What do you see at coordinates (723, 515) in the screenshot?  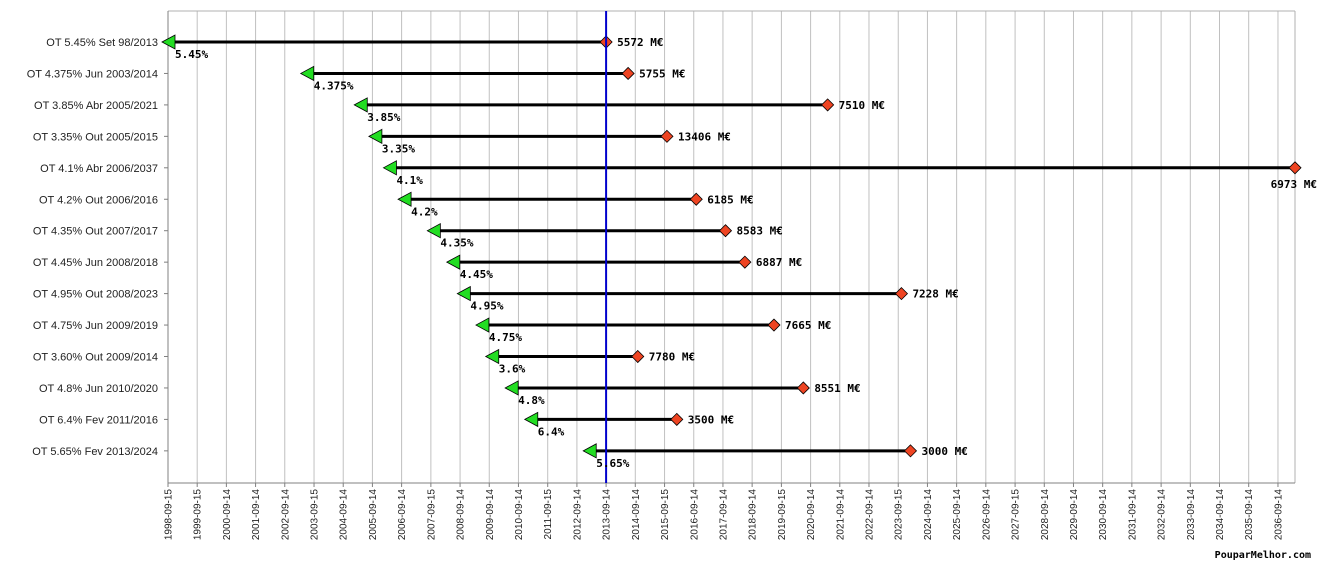 I see `x-tick-label: 2017-09-14` at bounding box center [723, 515].